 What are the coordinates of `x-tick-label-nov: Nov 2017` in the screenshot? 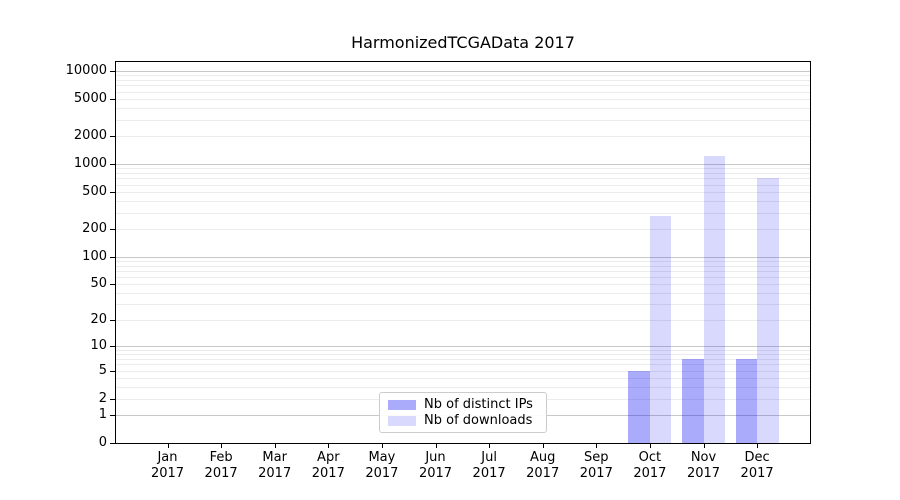 It's located at (703, 465).